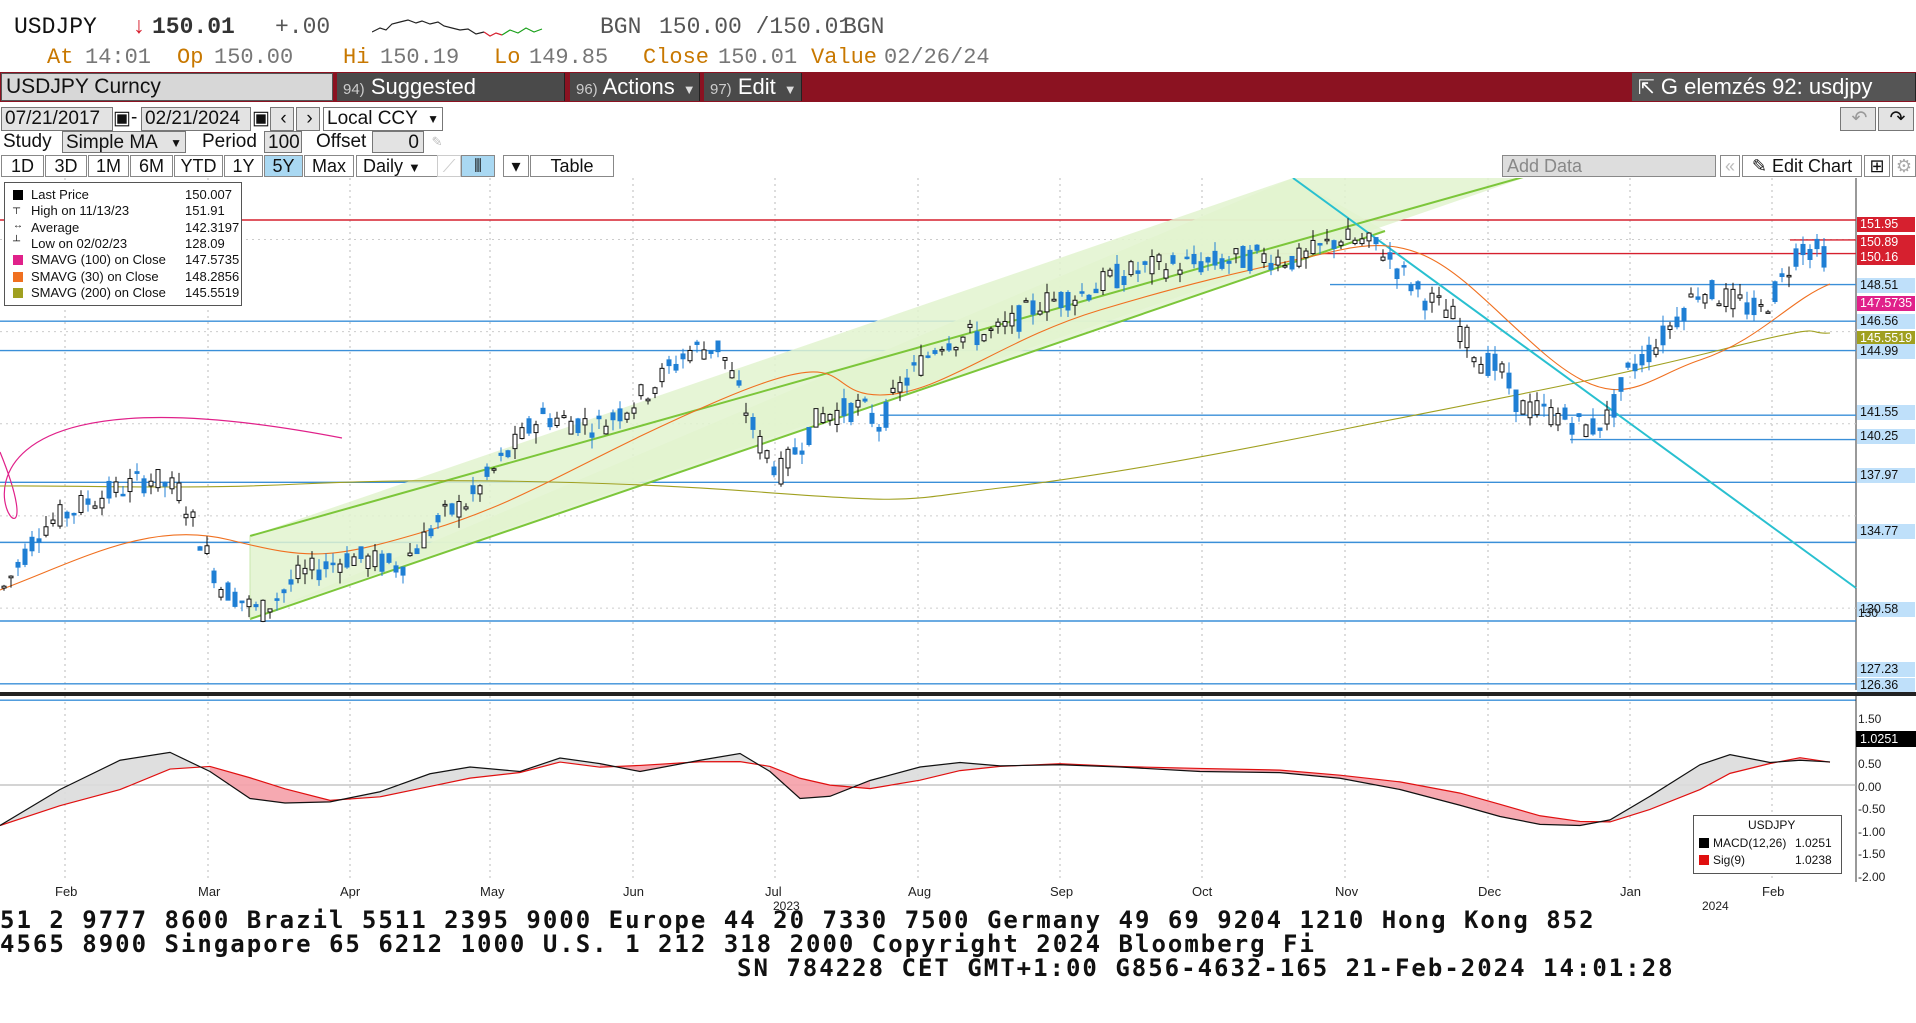 The height and width of the screenshot is (1023, 1916). What do you see at coordinates (451, 101) in the screenshot?
I see `suggested-charts-menu: 94) Suggested Charts▼` at bounding box center [451, 101].